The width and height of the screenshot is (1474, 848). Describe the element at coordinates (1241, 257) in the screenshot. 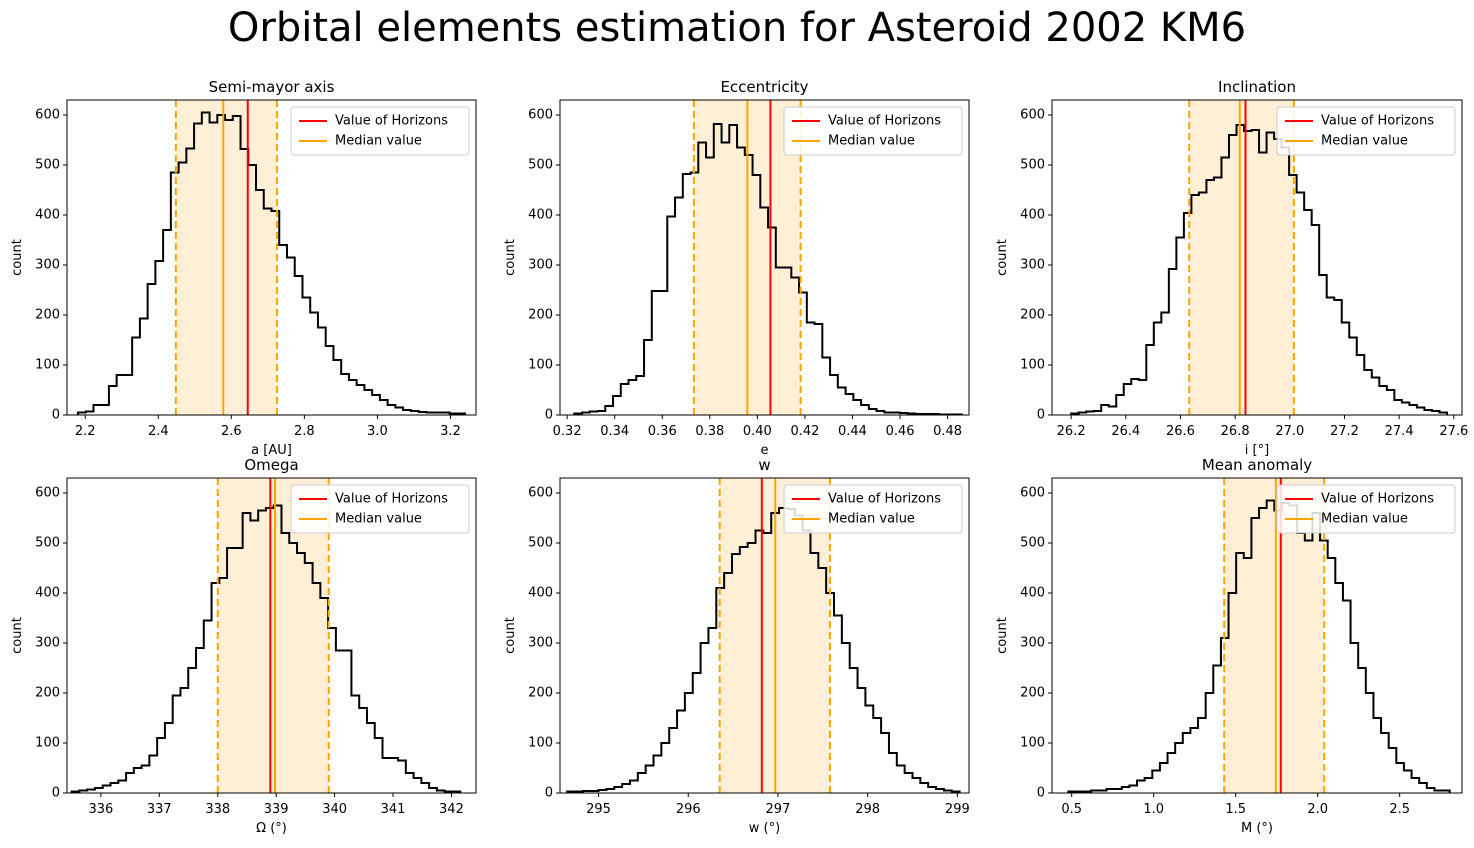

I see `confidence-band` at that location.